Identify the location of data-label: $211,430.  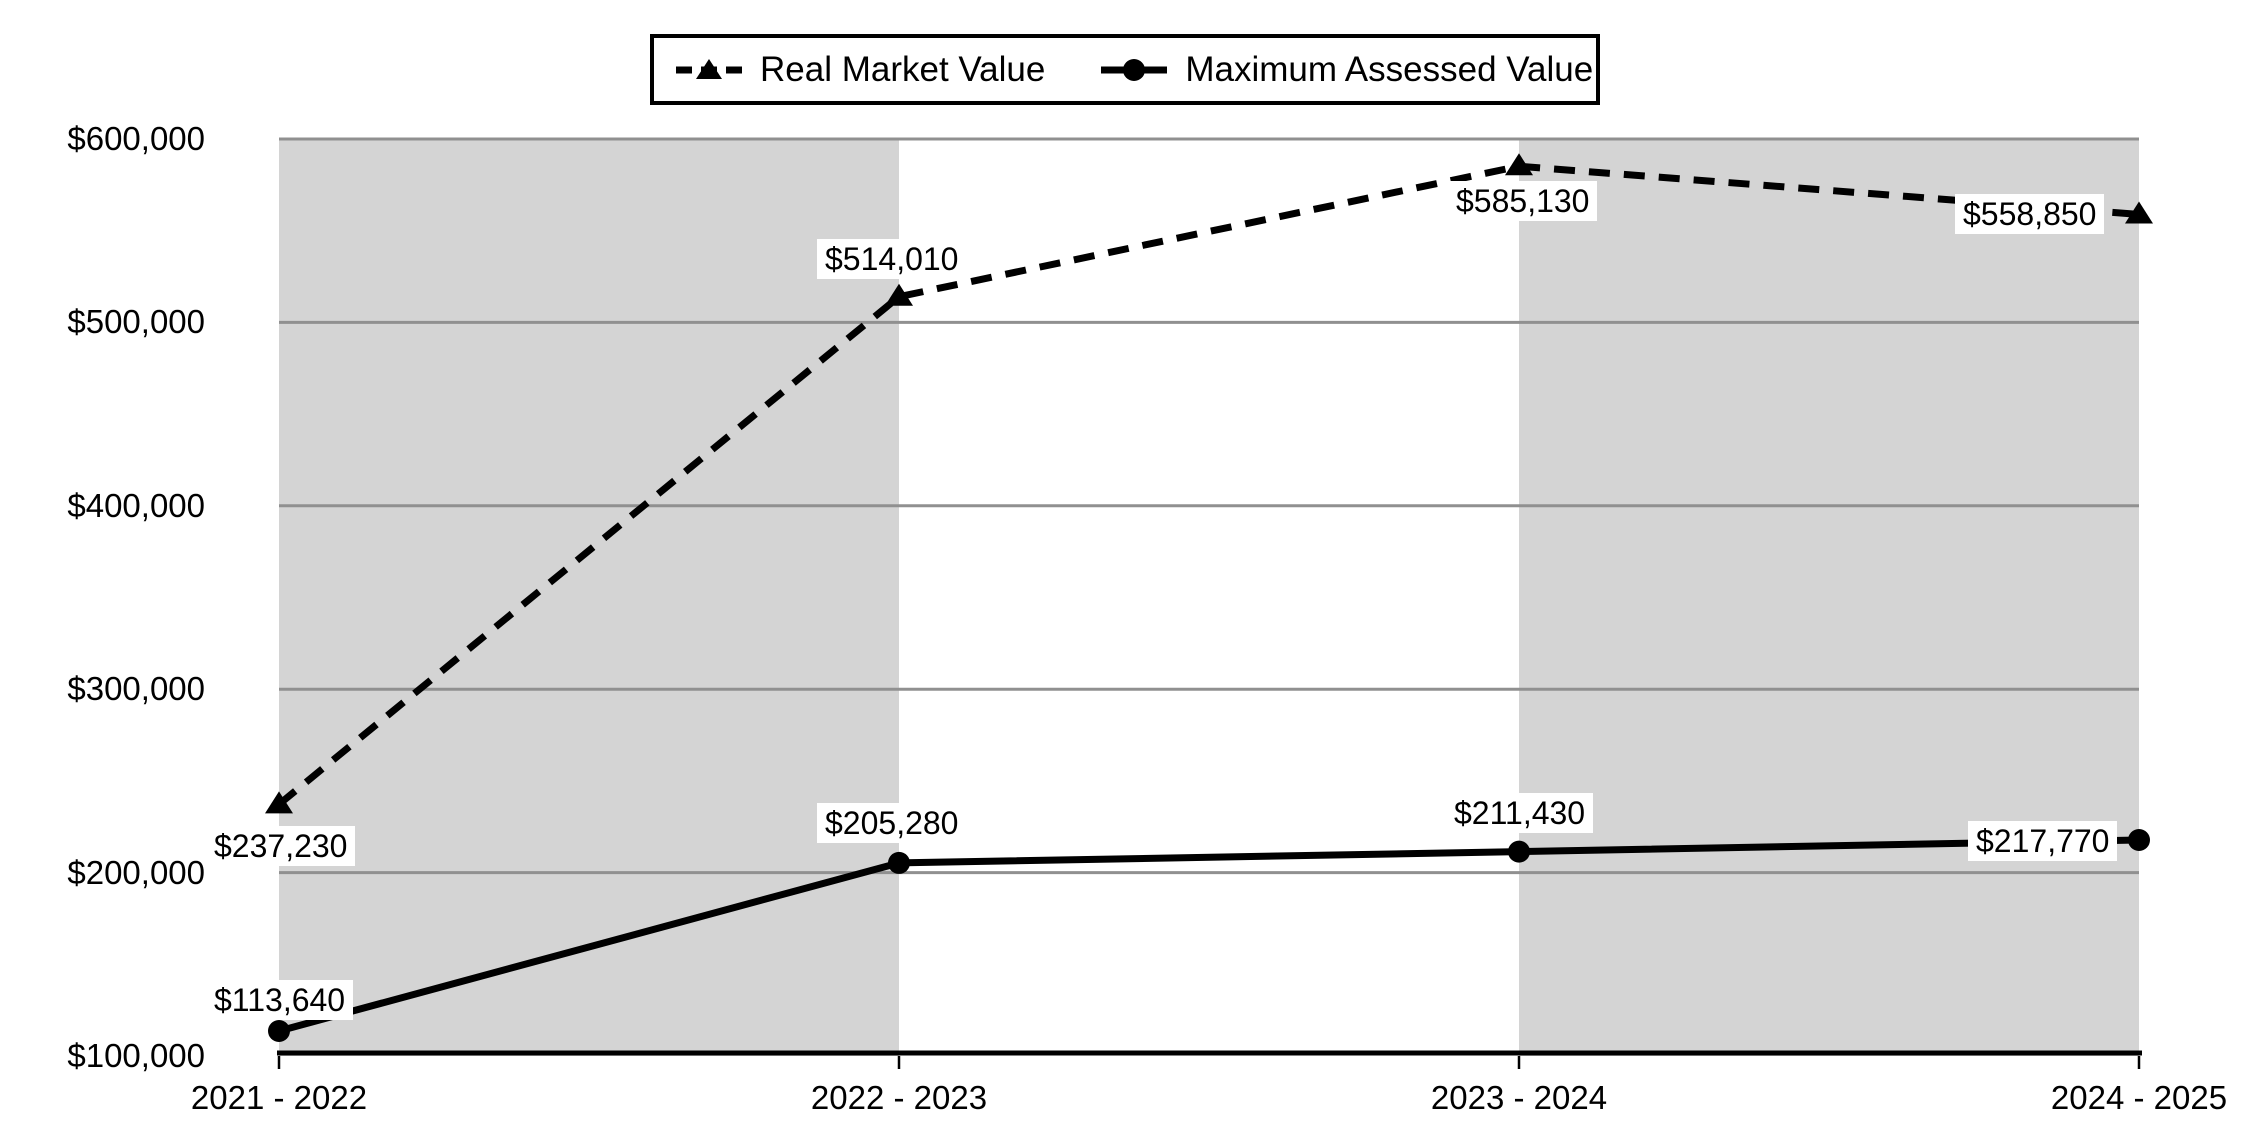
(1520, 812).